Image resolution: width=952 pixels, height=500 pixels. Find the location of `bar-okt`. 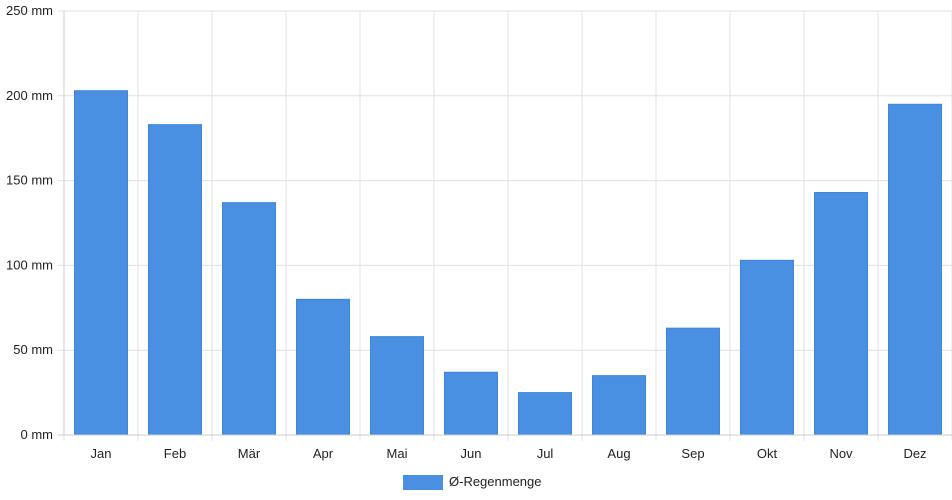

bar-okt is located at coordinates (767, 347).